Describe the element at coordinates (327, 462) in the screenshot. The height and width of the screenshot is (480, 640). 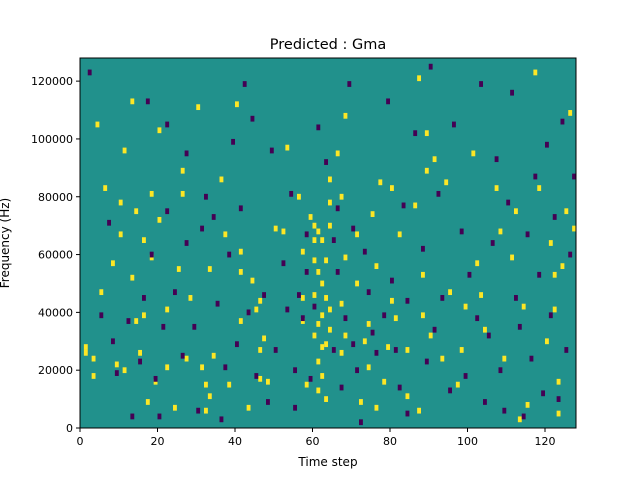
I see `x-axis-label: Time step` at that location.